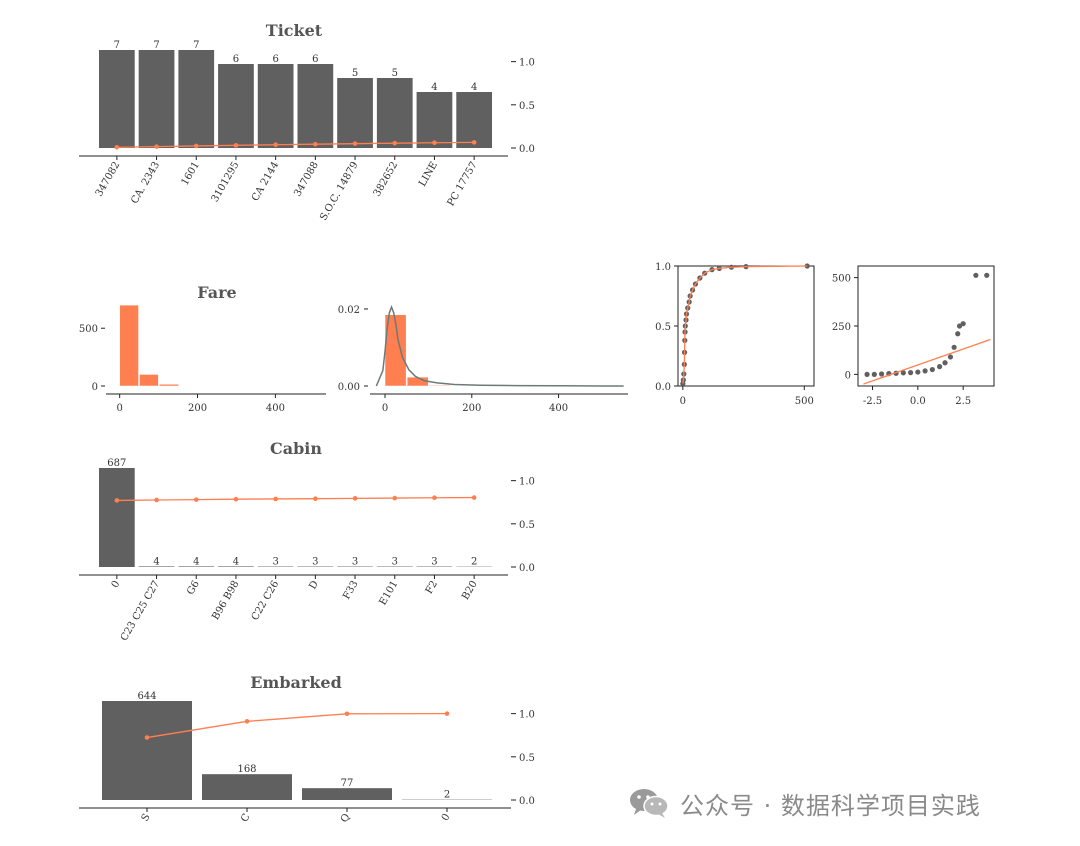  I want to click on embarked-x-tick-label: C, so click(246, 818).